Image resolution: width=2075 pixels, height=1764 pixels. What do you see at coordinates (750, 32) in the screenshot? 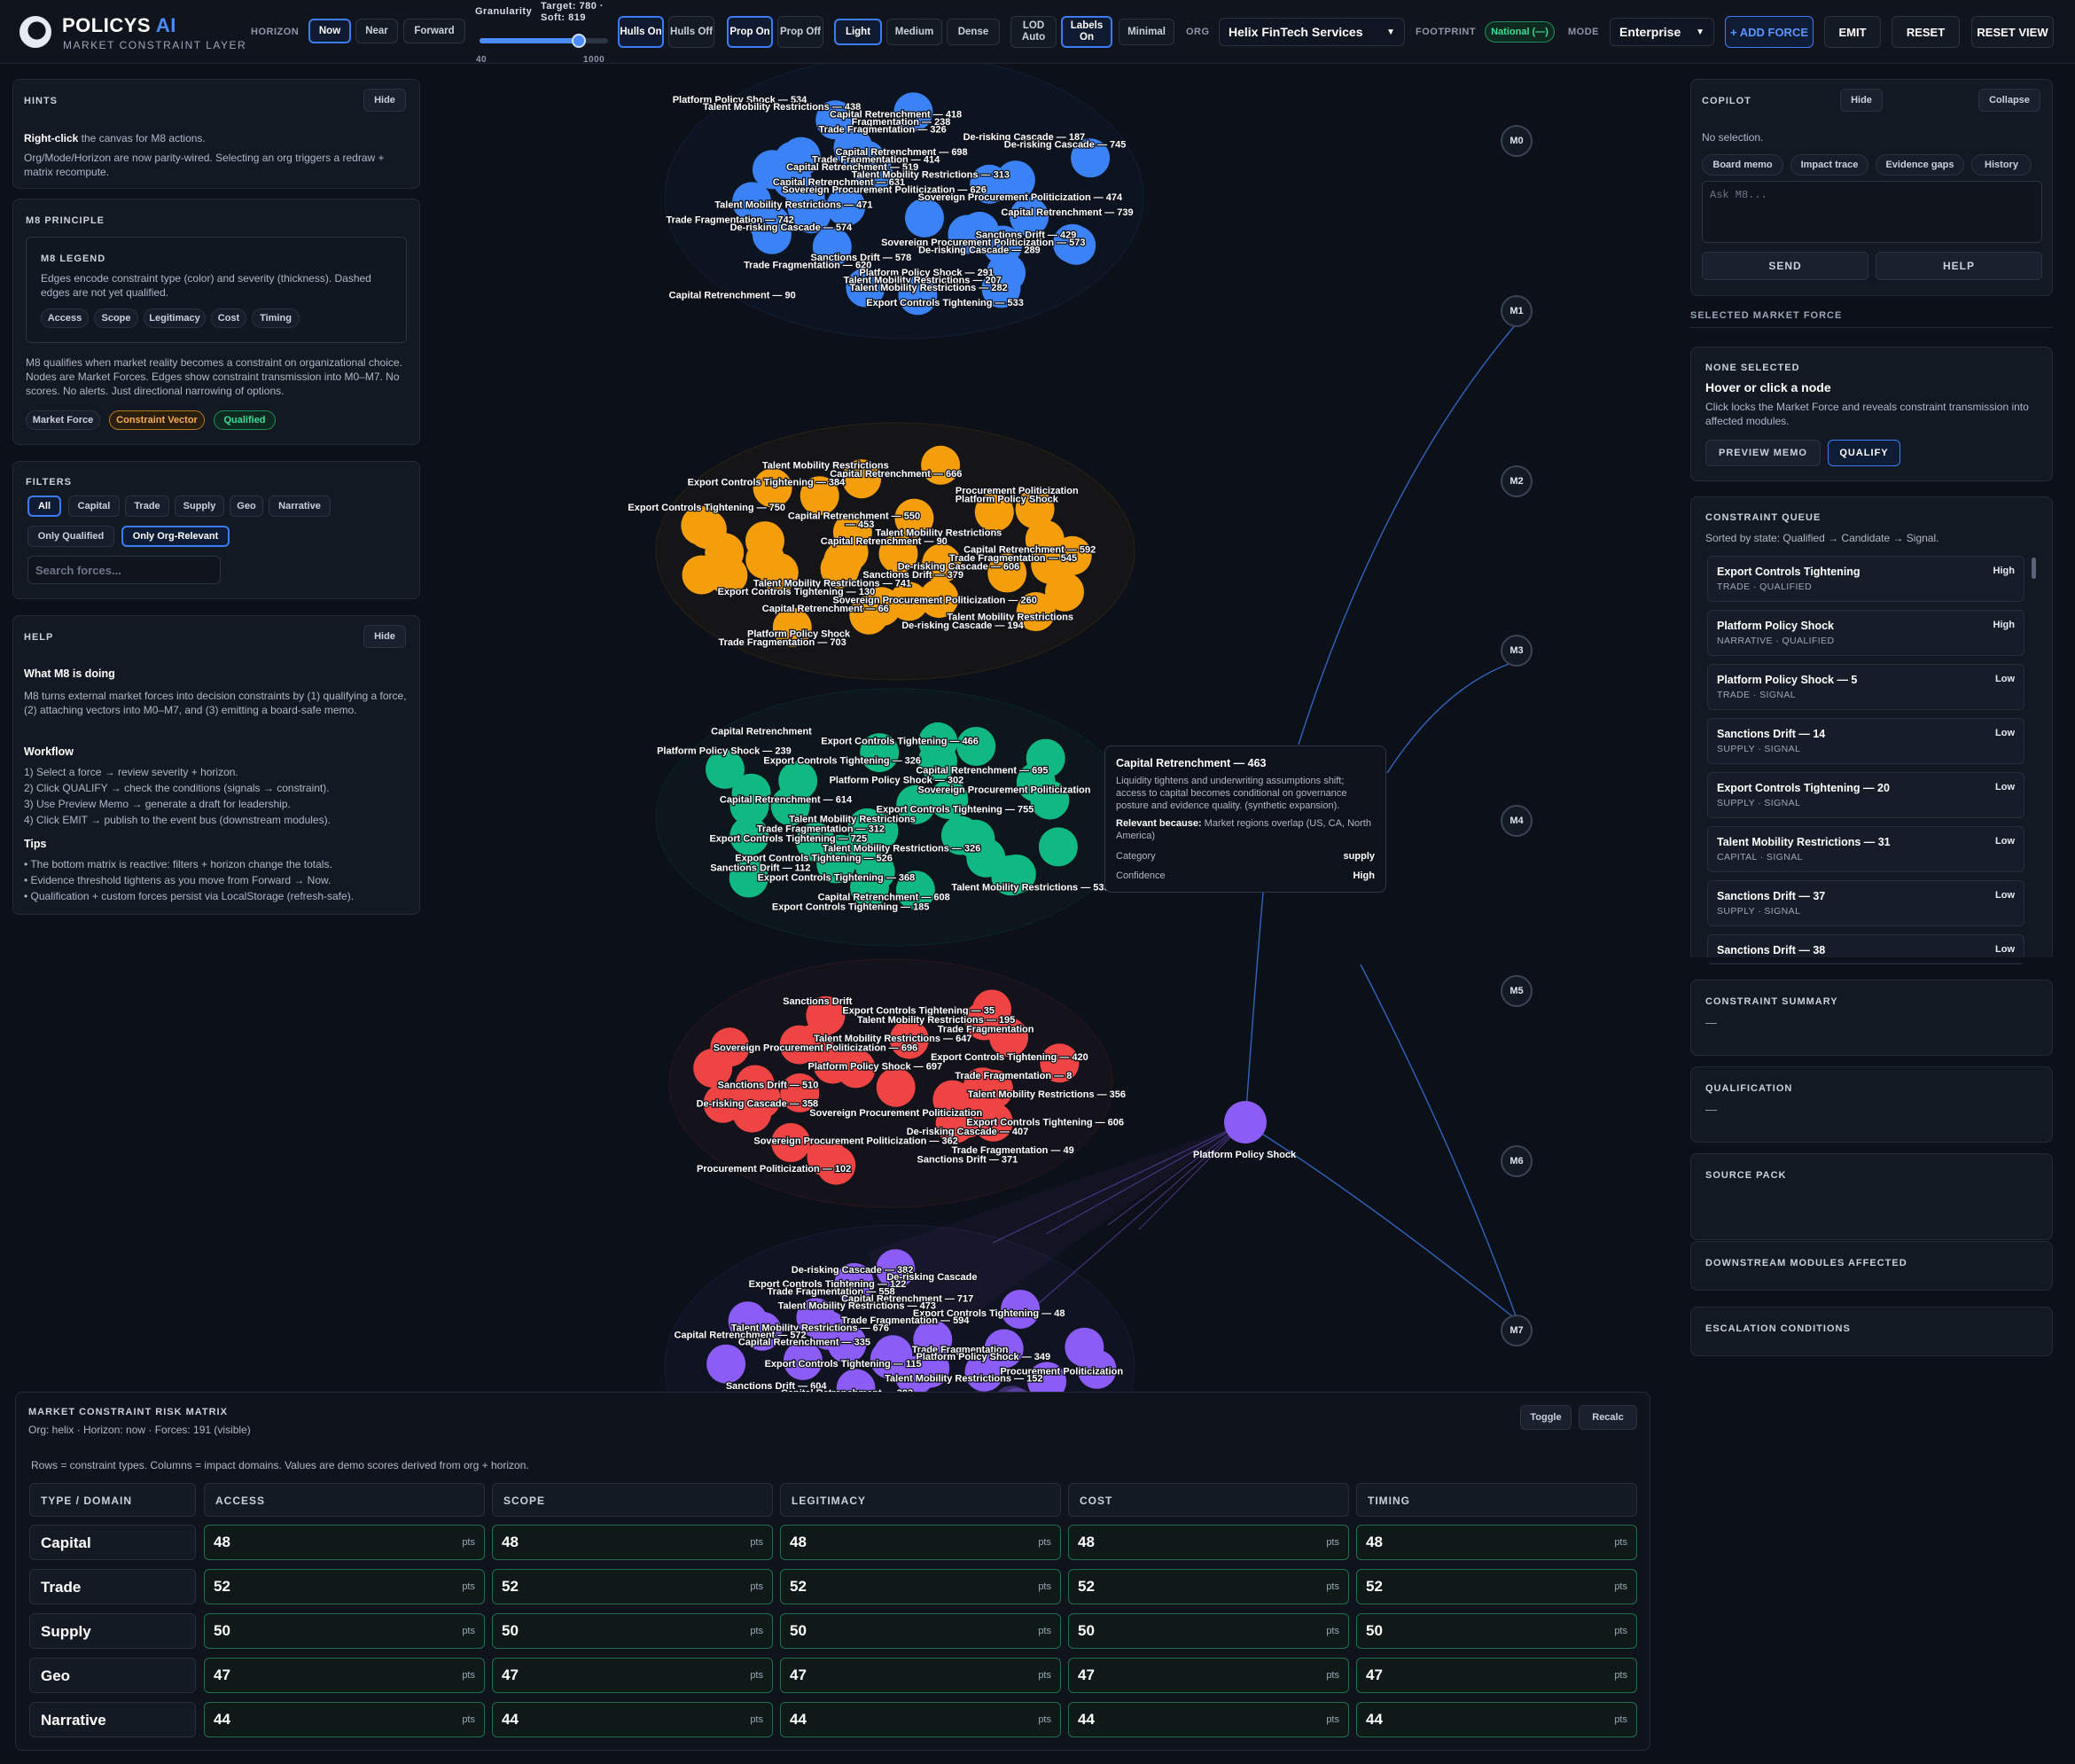
I see `prop-on-button: Prop On` at bounding box center [750, 32].